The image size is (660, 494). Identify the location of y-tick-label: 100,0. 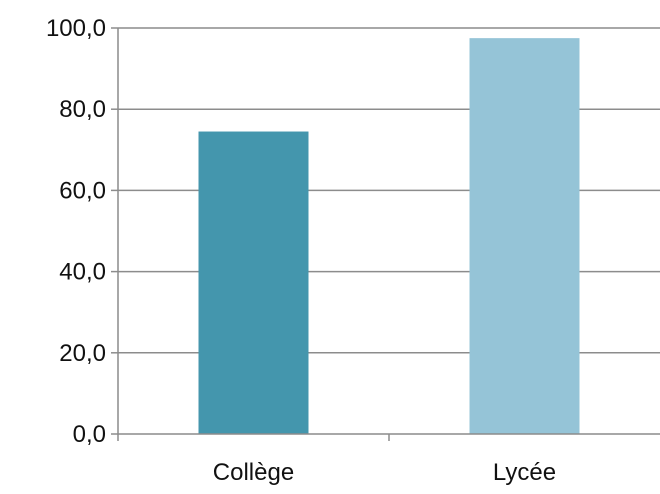
(76, 28).